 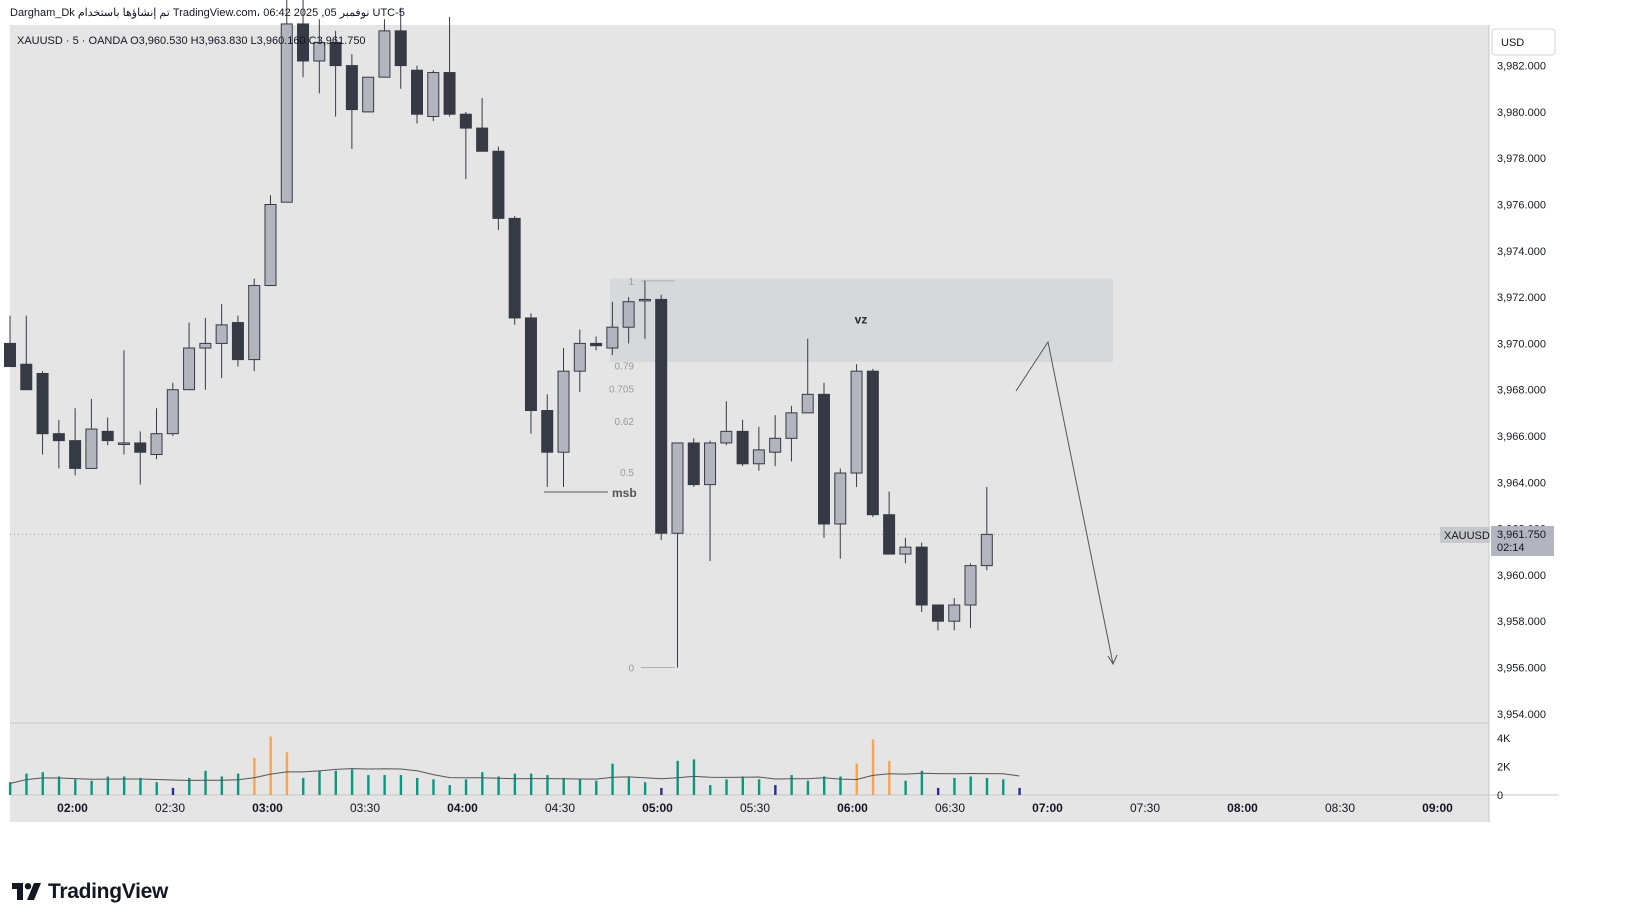 What do you see at coordinates (514, 776) in the screenshot?
I see `volume-ma-line` at bounding box center [514, 776].